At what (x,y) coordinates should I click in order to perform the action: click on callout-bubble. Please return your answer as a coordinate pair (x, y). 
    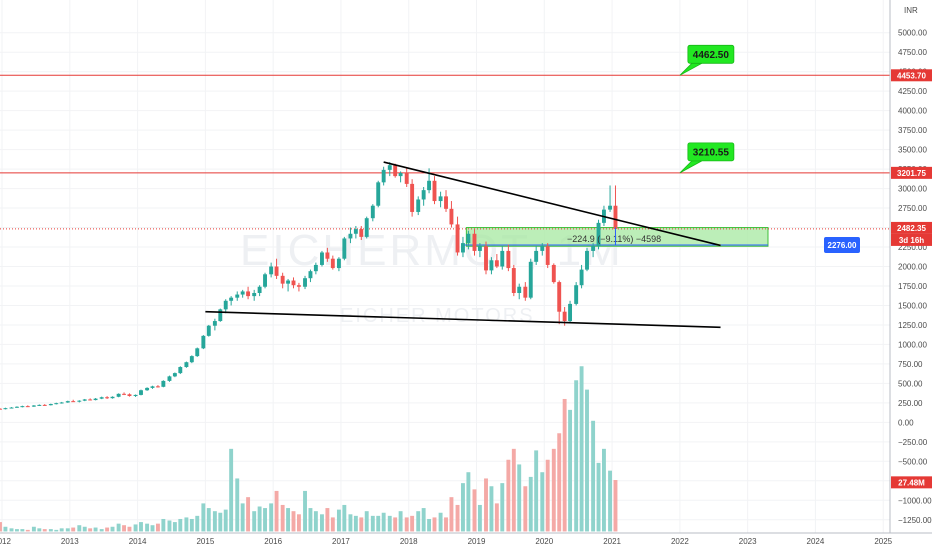
    Looking at the image, I should click on (711, 54).